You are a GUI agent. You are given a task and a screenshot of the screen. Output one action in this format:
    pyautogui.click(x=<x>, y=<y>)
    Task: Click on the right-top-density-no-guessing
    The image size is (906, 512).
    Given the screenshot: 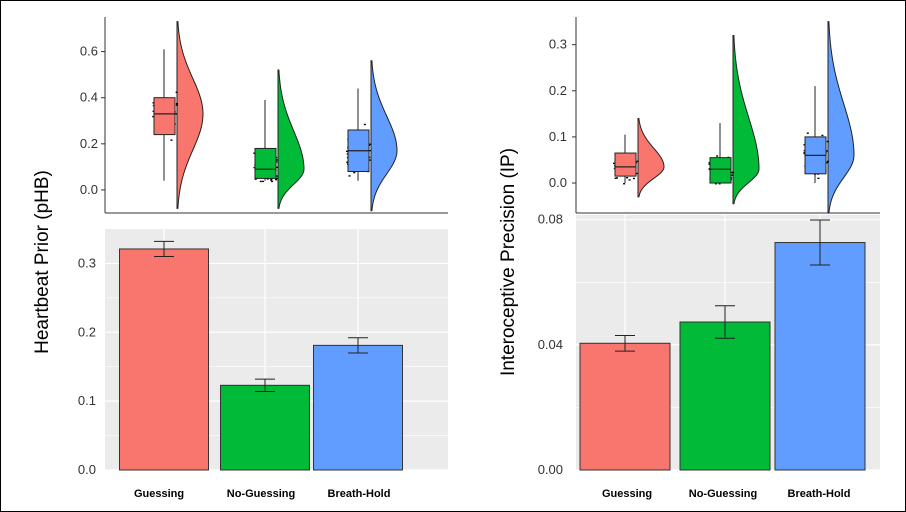 What is the action you would take?
    pyautogui.click(x=746, y=119)
    